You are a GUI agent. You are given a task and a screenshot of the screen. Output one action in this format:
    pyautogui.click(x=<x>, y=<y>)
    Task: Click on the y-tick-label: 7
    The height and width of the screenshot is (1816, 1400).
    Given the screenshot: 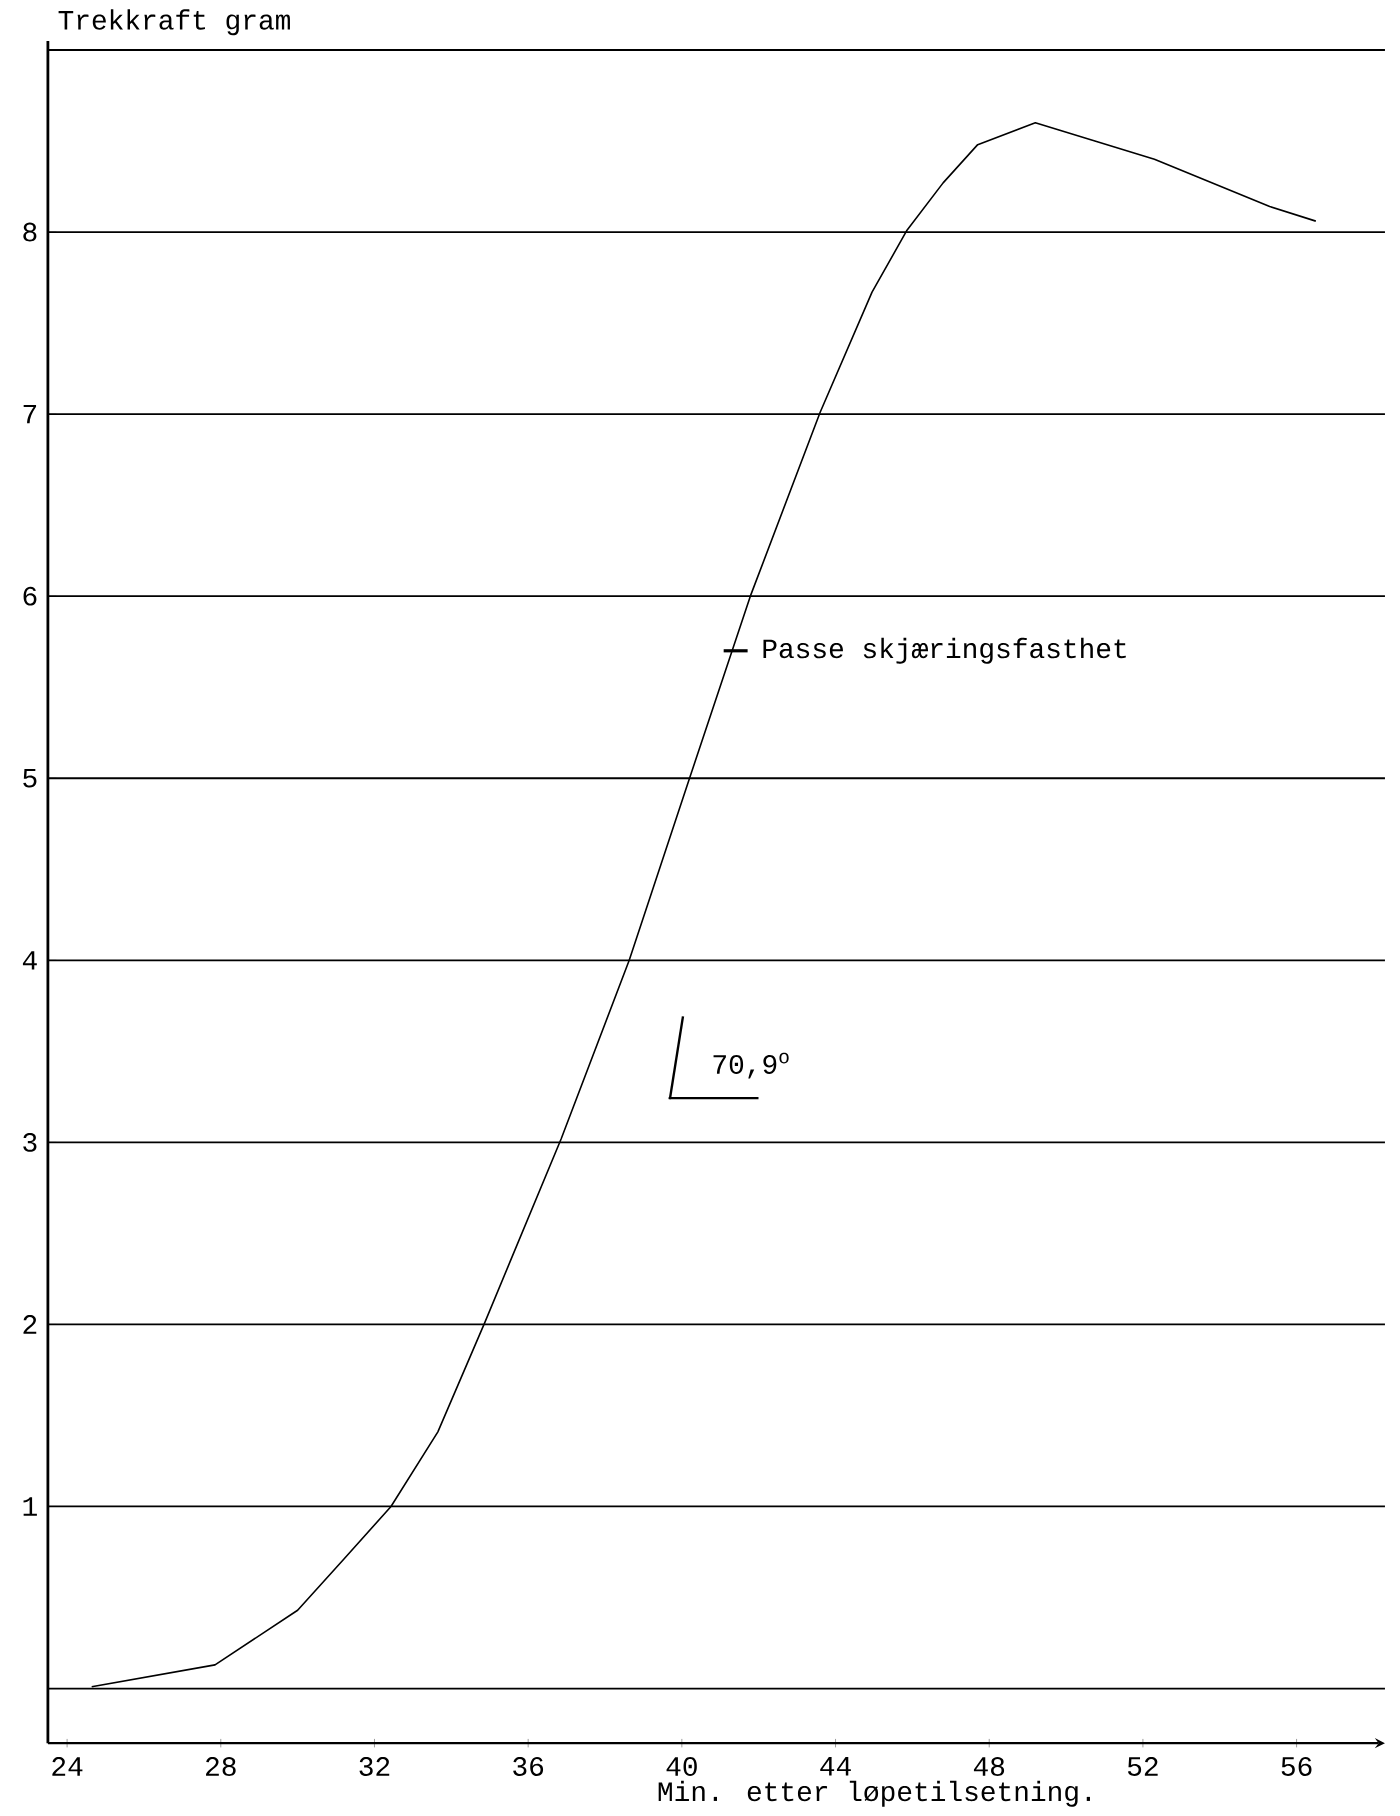 What is the action you would take?
    pyautogui.click(x=30, y=414)
    